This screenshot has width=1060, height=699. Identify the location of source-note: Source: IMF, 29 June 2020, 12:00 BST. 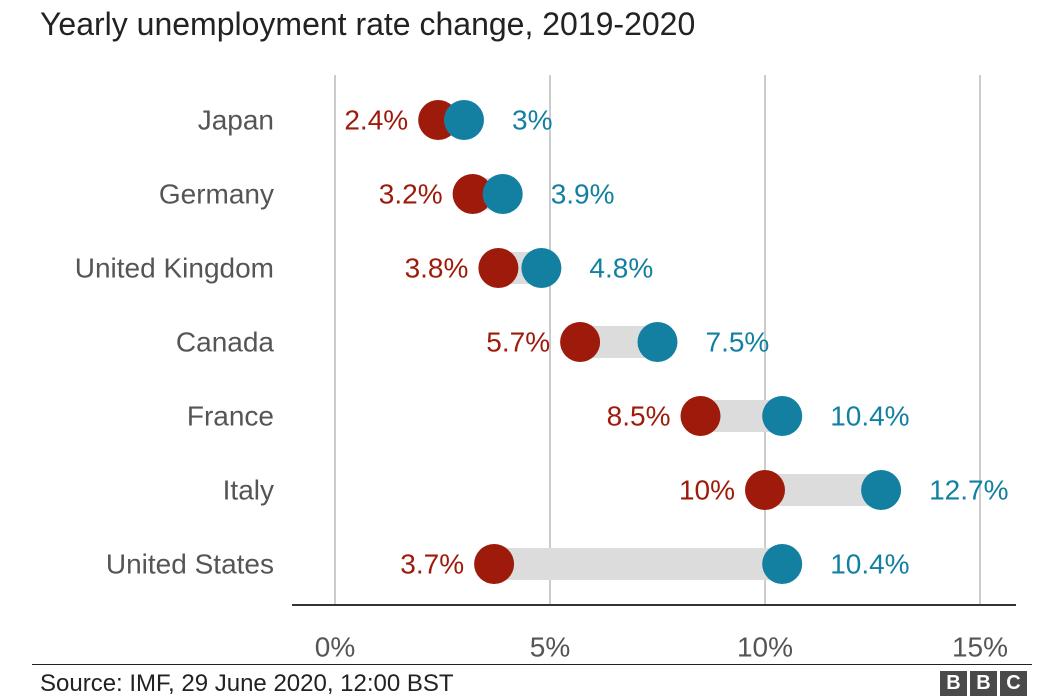
(247, 683).